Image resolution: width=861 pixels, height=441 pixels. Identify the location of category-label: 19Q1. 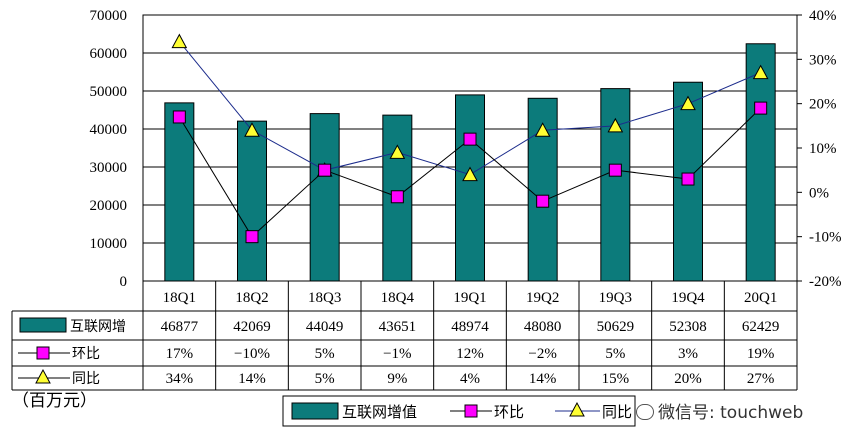
(469, 298).